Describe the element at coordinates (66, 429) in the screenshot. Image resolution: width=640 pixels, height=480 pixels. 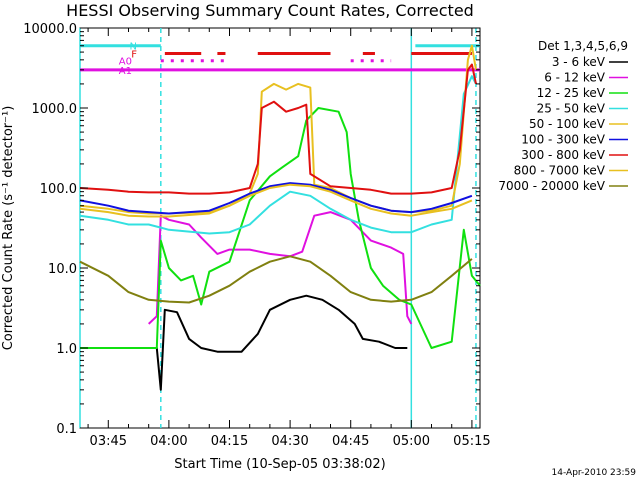
I see `y-tick-label: 0.1` at that location.